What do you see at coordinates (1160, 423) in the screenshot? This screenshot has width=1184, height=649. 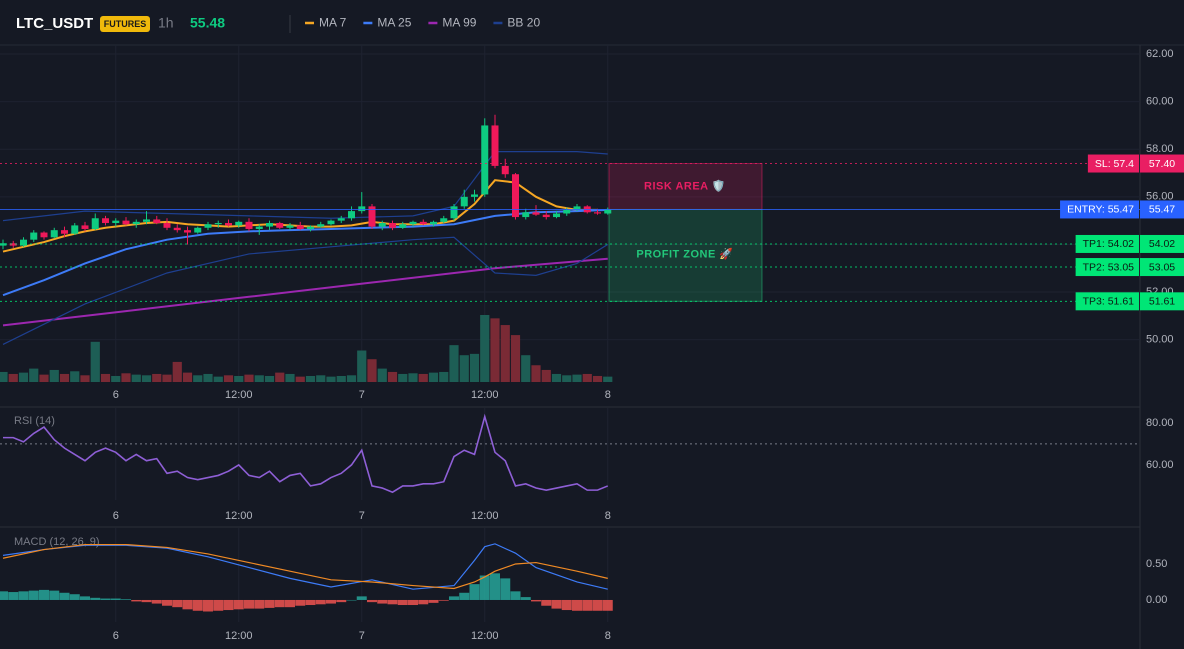 I see `y-tick-label: 80.00` at bounding box center [1160, 423].